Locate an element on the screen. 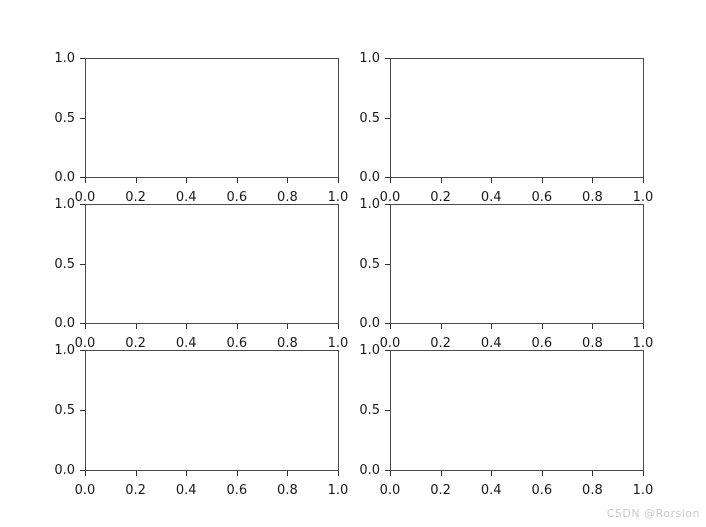 This screenshot has height=527, width=706. watermark: CSDN @Rorsion is located at coordinates (653, 513).